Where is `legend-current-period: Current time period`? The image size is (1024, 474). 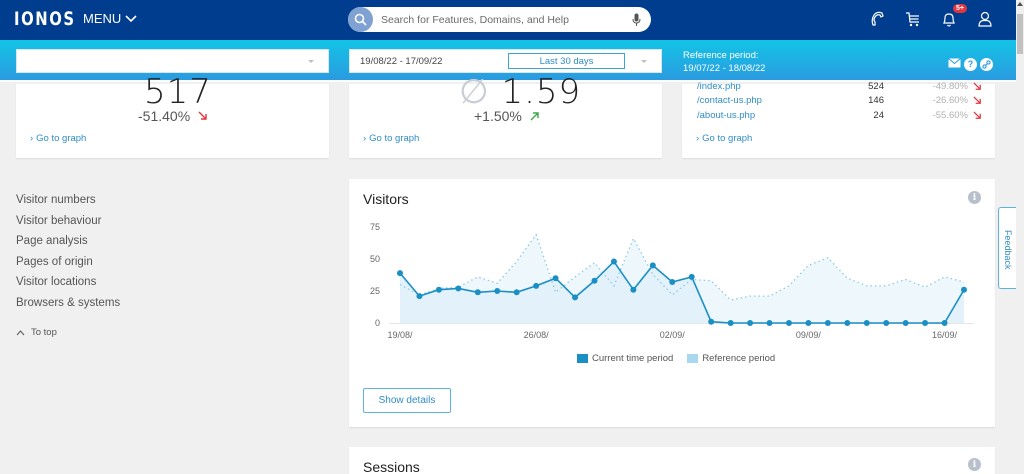
legend-current-period: Current time period is located at coordinates (625, 358).